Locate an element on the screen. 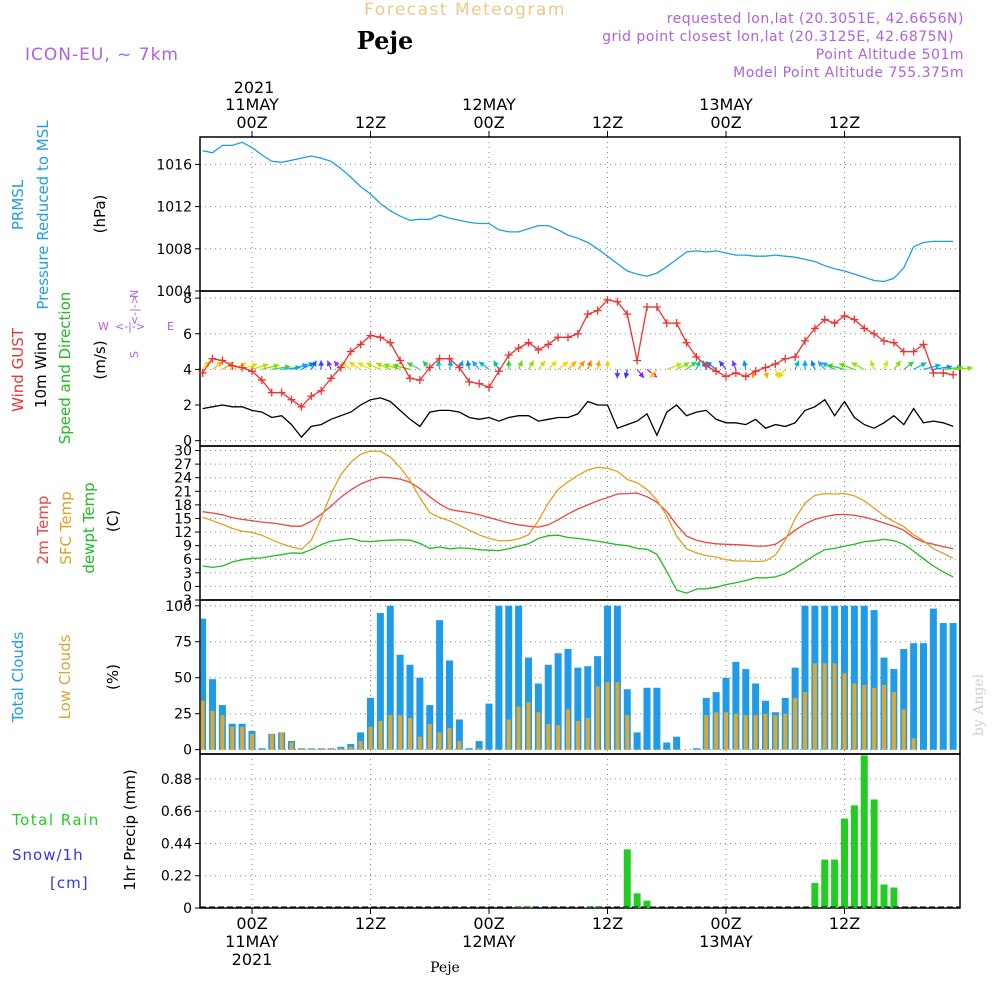 The width and height of the screenshot is (1000, 1004). ytick-label-clouds-3: 75 is located at coordinates (183, 643).